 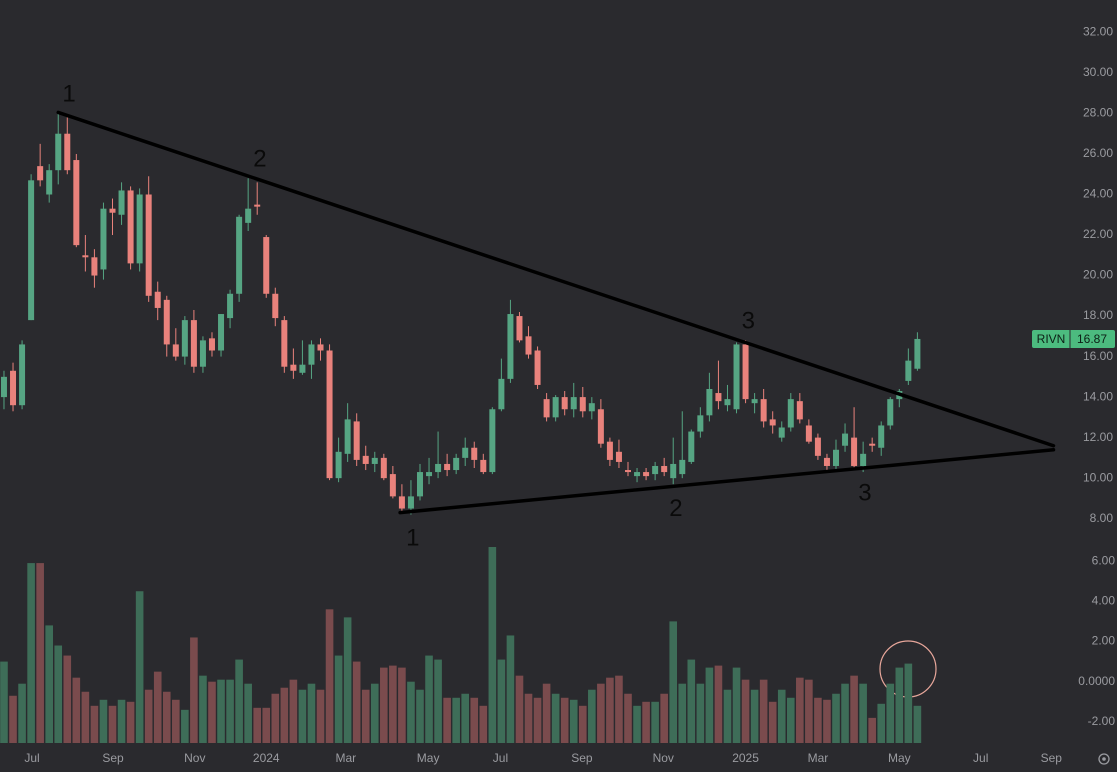 What do you see at coordinates (428, 758) in the screenshot?
I see `x-tick-label: May` at bounding box center [428, 758].